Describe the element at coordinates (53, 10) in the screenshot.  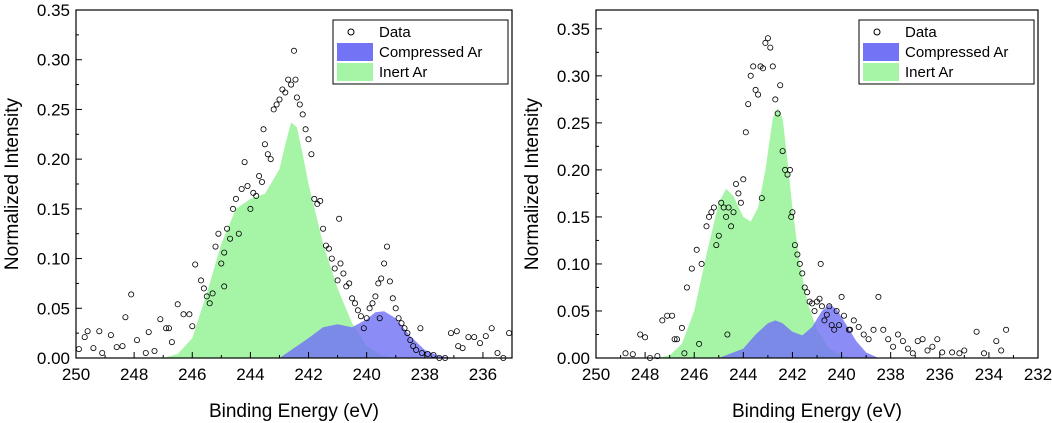
I see `y-tick-label: 0.35` at that location.